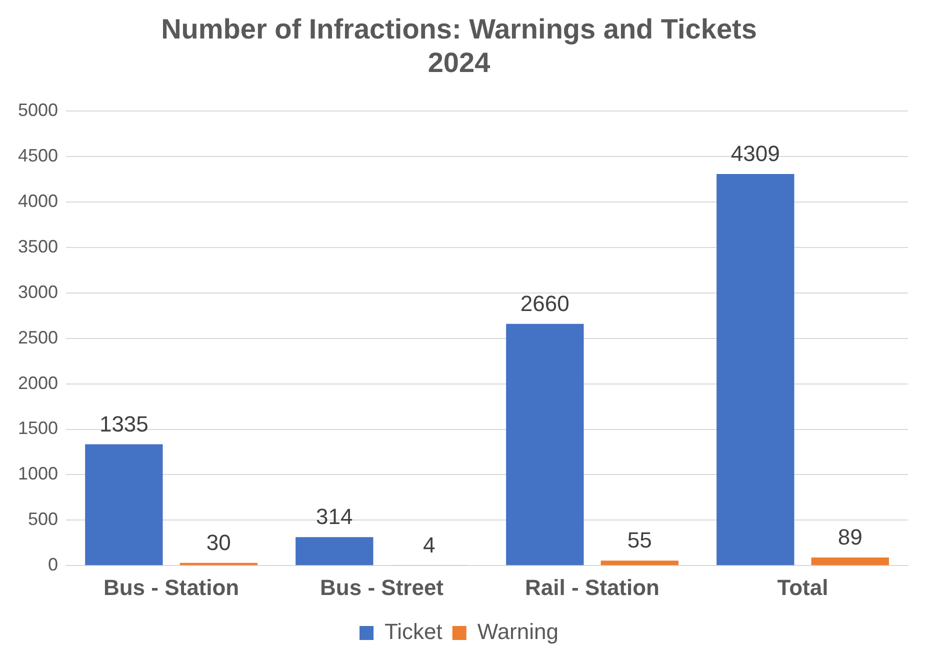  What do you see at coordinates (38, 474) in the screenshot?
I see `y-tick-label: 1000` at bounding box center [38, 474].